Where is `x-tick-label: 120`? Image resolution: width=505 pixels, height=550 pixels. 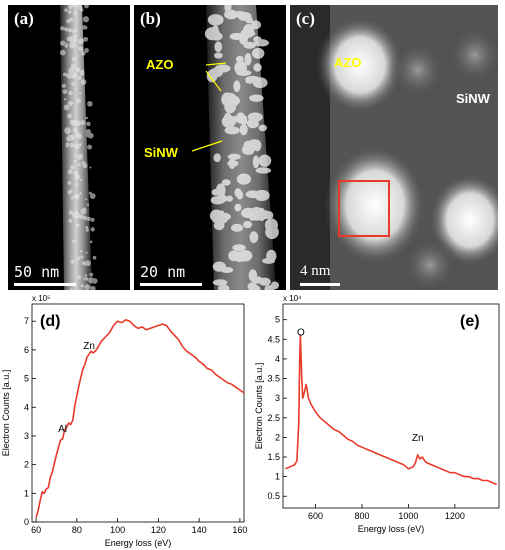 x-tick-label: 120 is located at coordinates (158, 530).